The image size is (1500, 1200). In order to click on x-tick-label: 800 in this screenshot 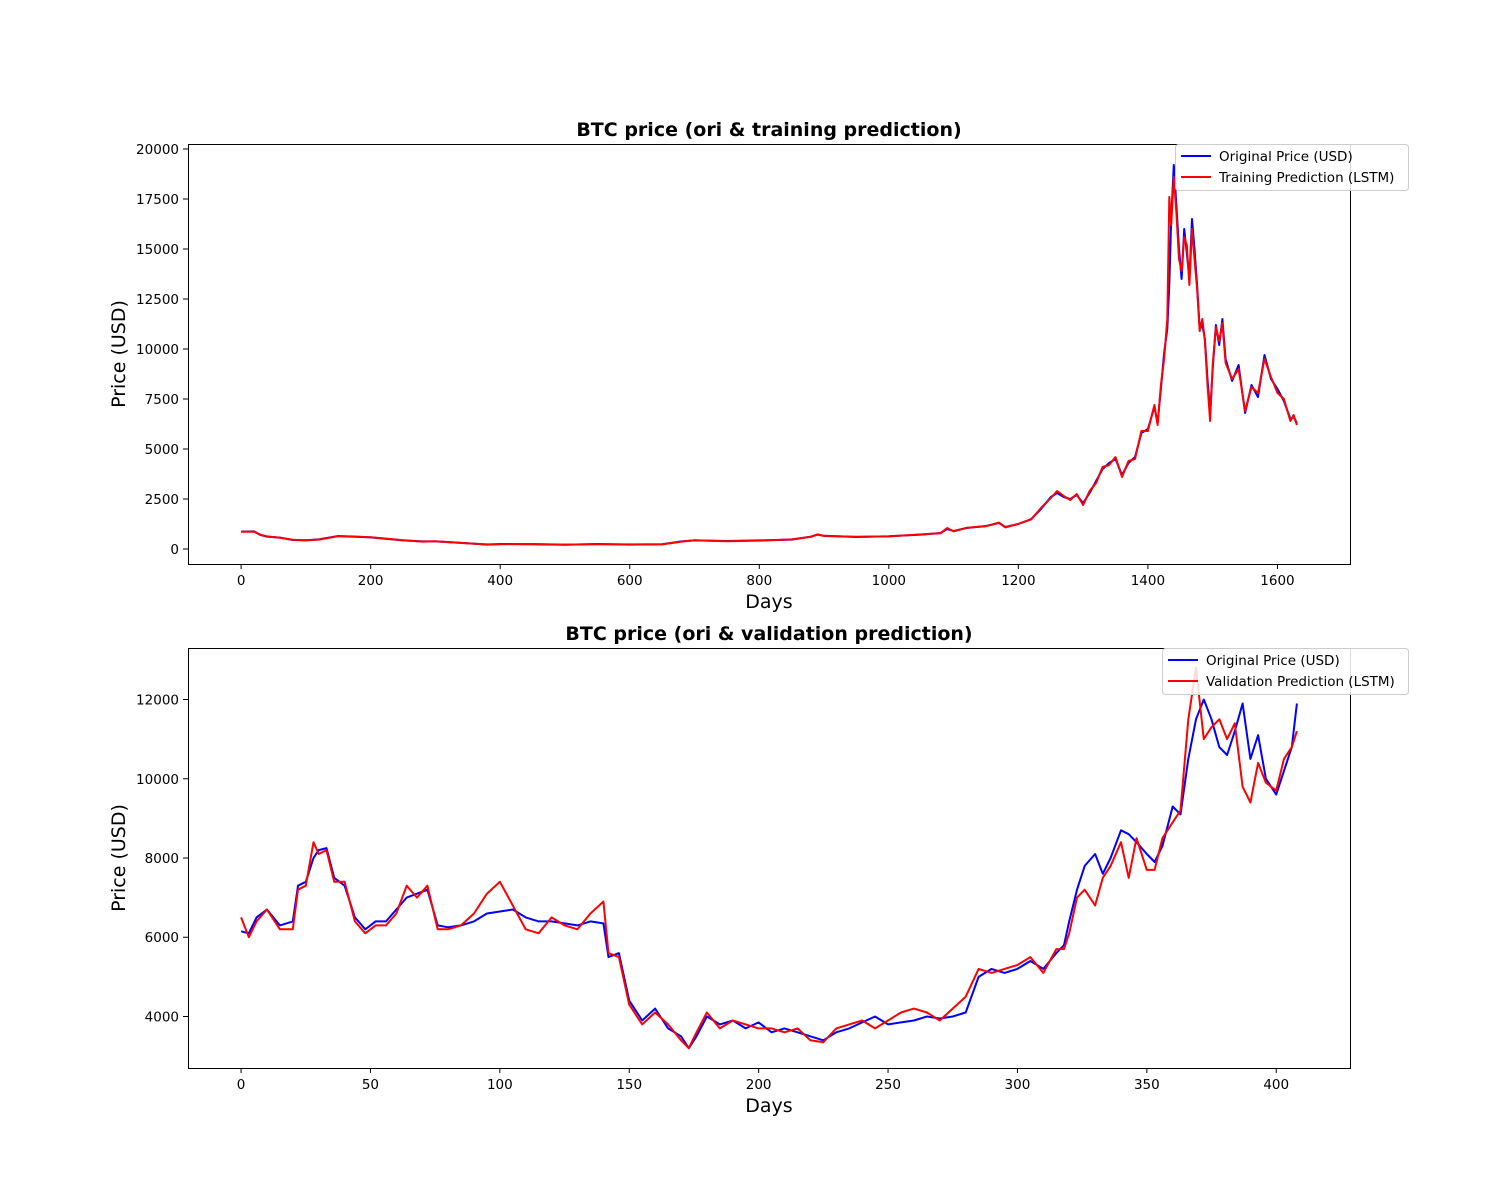, I will do `click(759, 581)`.